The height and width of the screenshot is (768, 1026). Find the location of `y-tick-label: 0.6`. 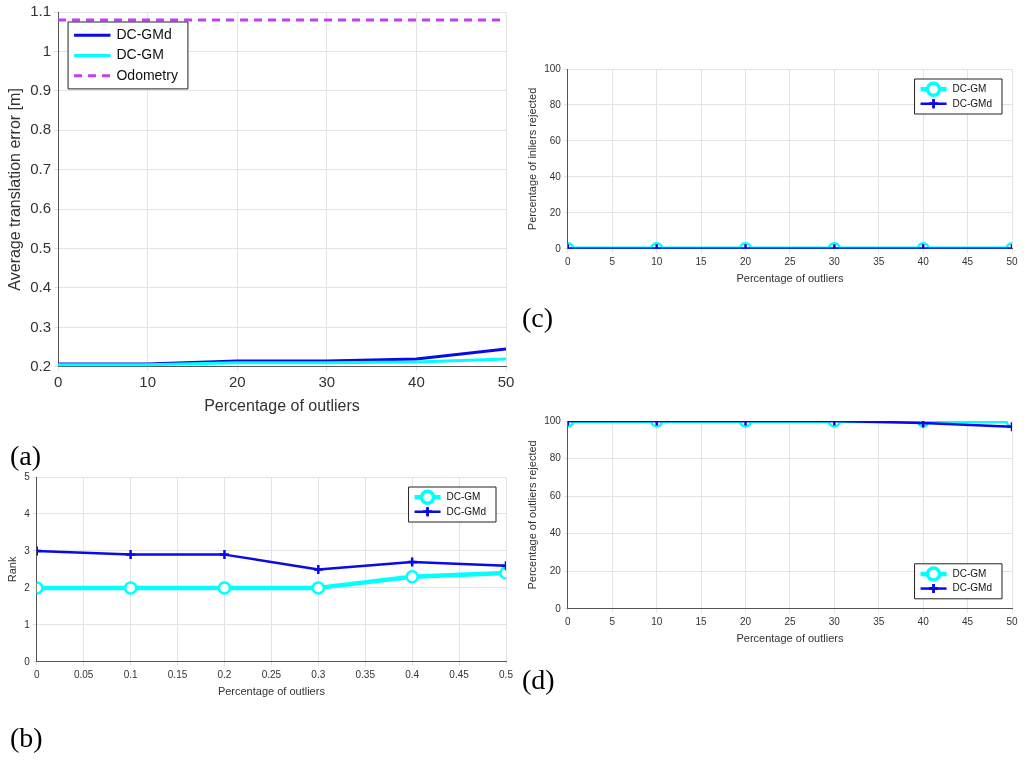

y-tick-label: 0.6 is located at coordinates (41, 208).